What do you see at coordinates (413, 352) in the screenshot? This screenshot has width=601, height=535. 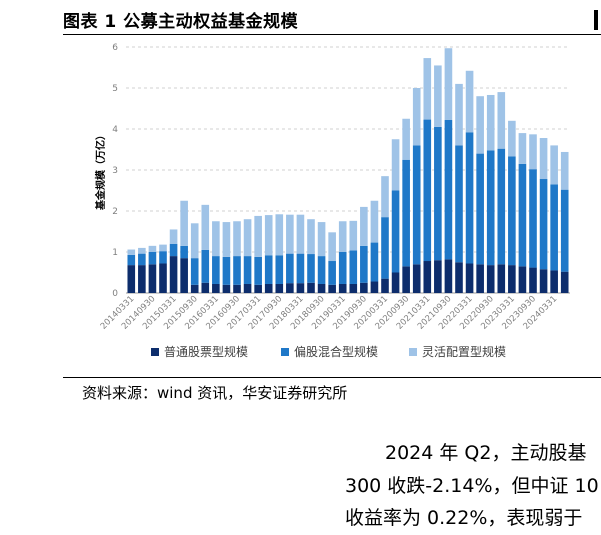 I see `legend-swatch` at bounding box center [413, 352].